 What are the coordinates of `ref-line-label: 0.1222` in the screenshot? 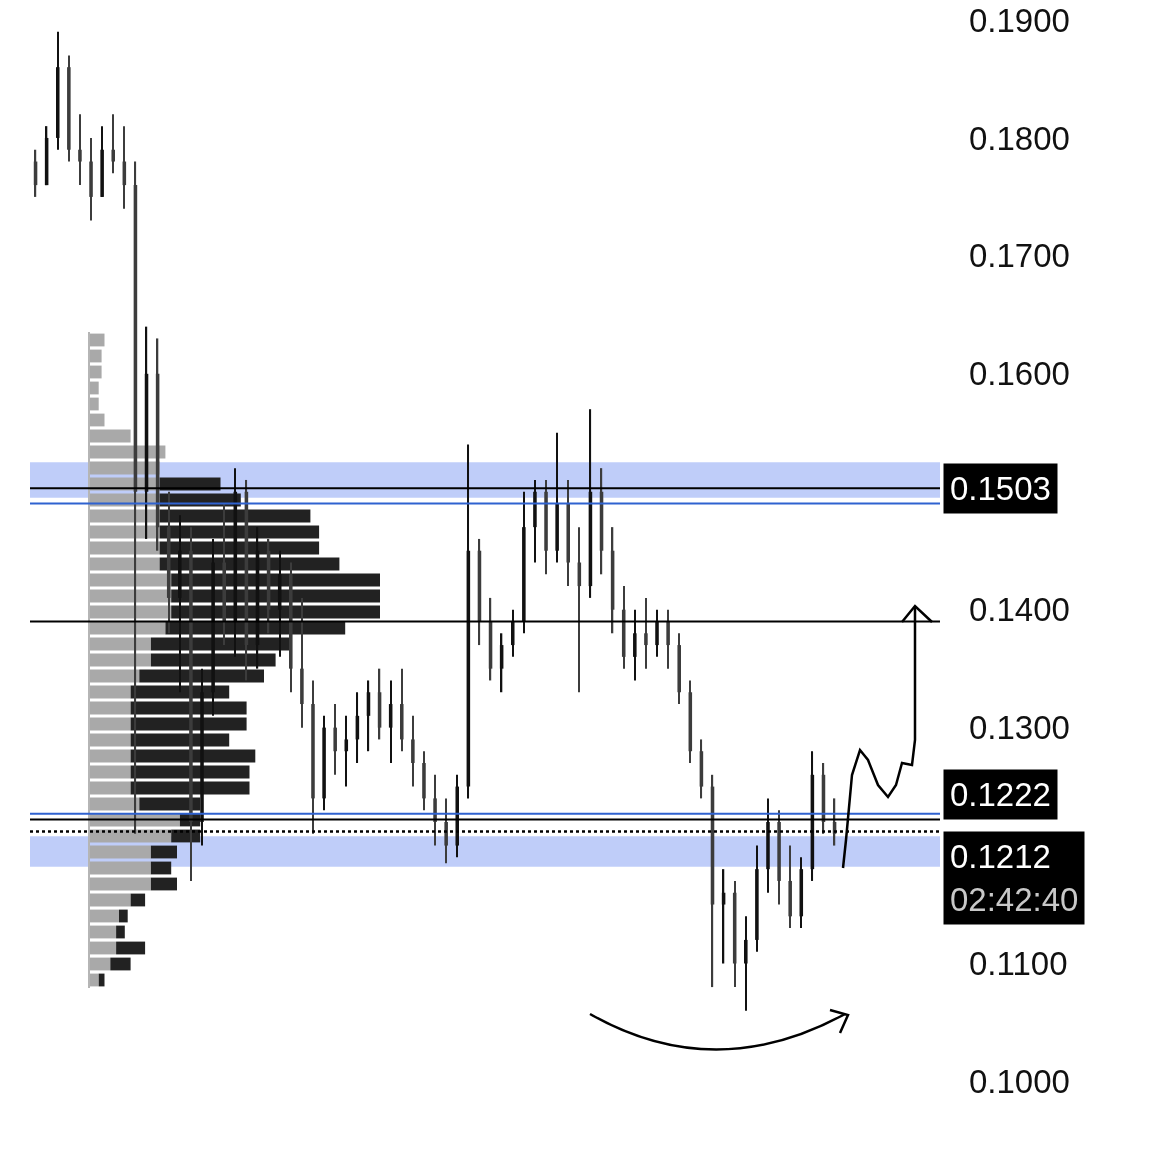 It's located at (1000, 794).